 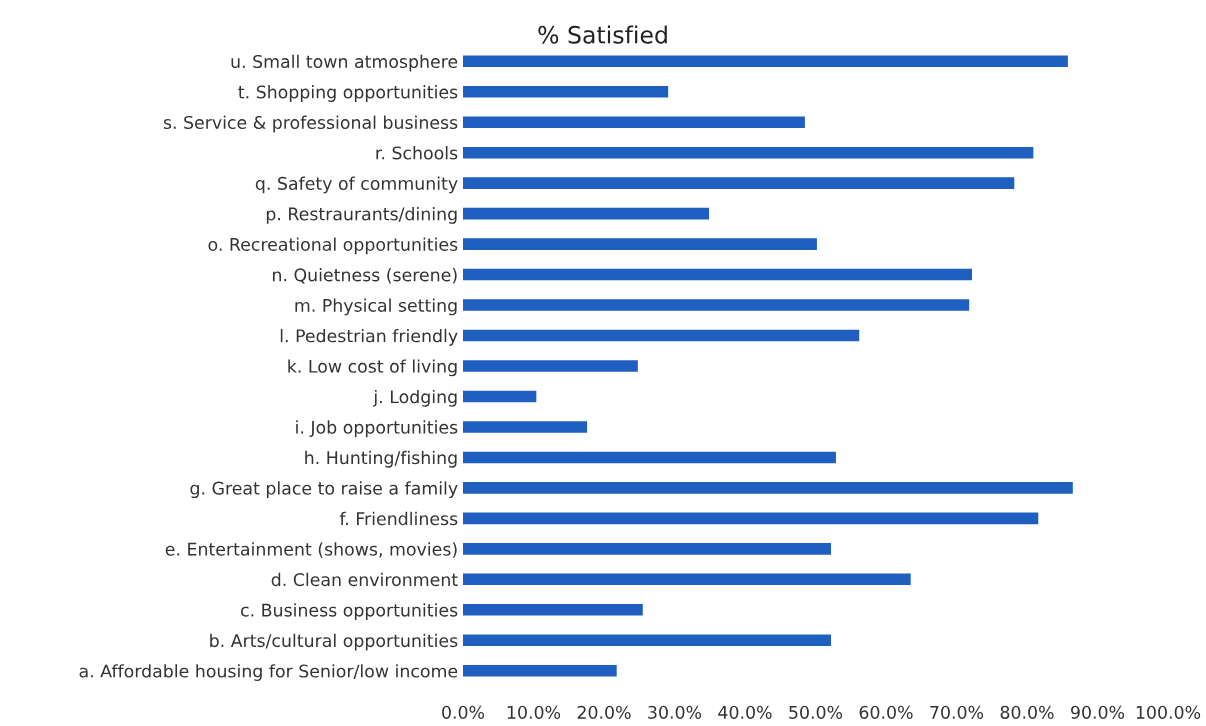 What do you see at coordinates (602, 34) in the screenshot?
I see `chart-title: % Satisfied` at bounding box center [602, 34].